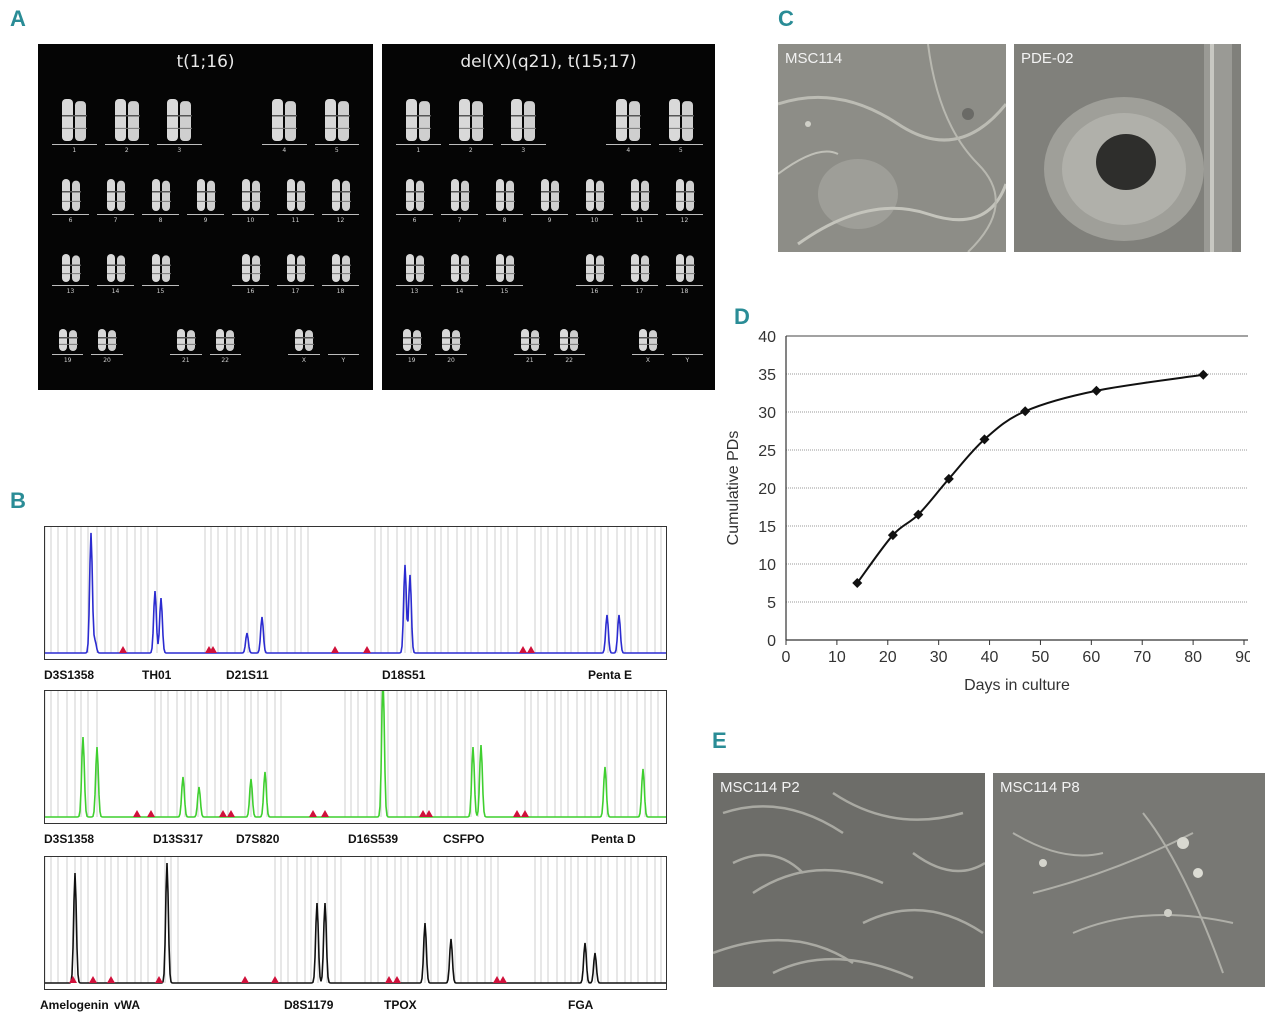  I want to click on micrograph-pde02: PDE-02, so click(1127, 148).